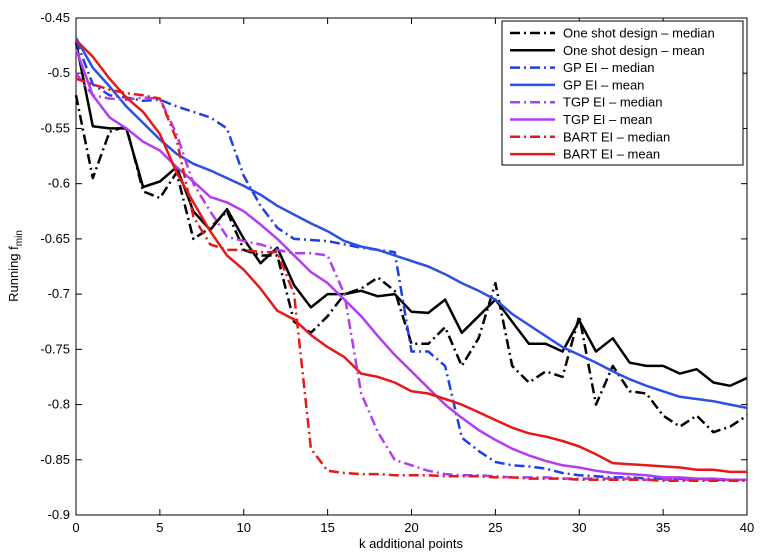 The width and height of the screenshot is (761, 554). What do you see at coordinates (411, 527) in the screenshot?
I see `x-tick-label: 20` at bounding box center [411, 527].